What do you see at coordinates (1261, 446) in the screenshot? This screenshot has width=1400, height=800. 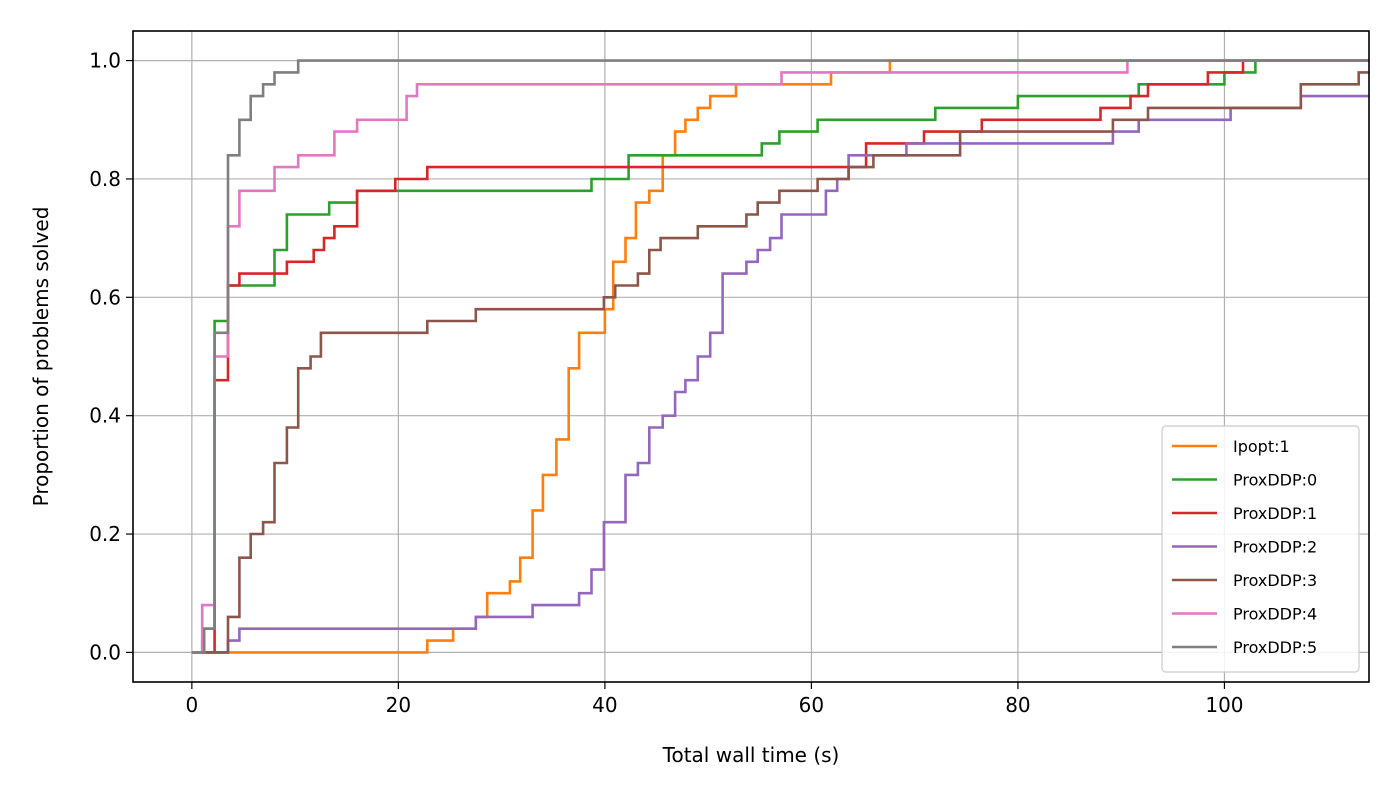 I see `legend-label: Ipopt:1` at bounding box center [1261, 446].